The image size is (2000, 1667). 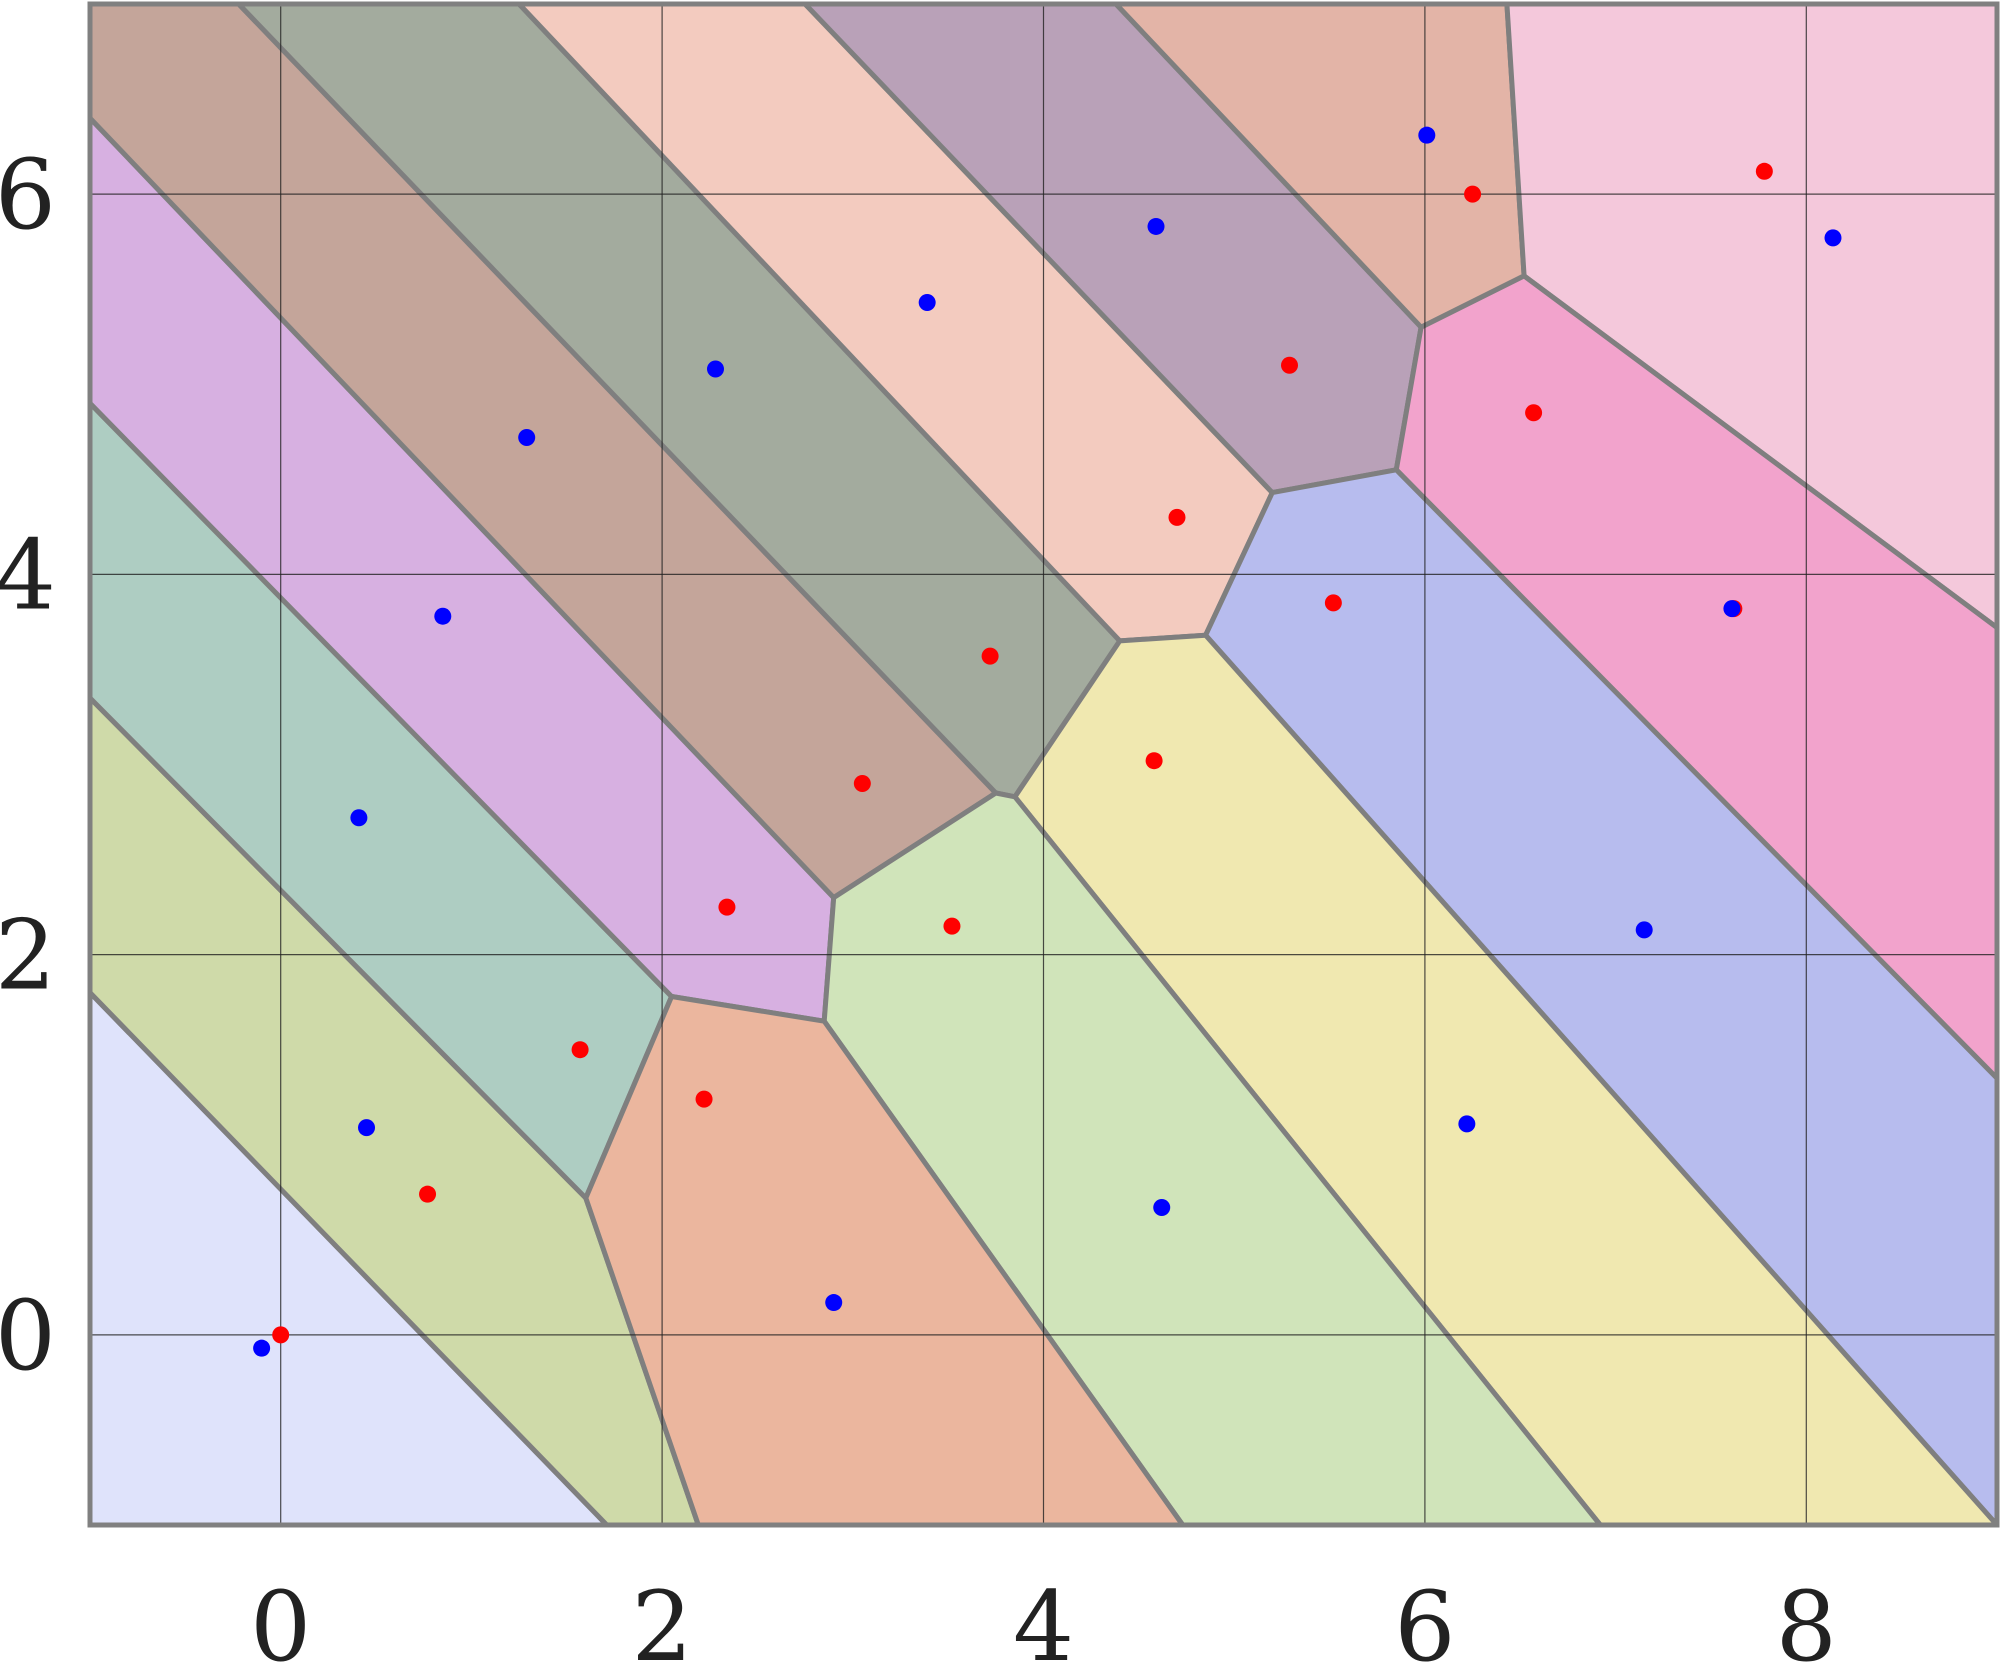 I want to click on y-tick-label-0: 0, so click(x=28, y=1336).